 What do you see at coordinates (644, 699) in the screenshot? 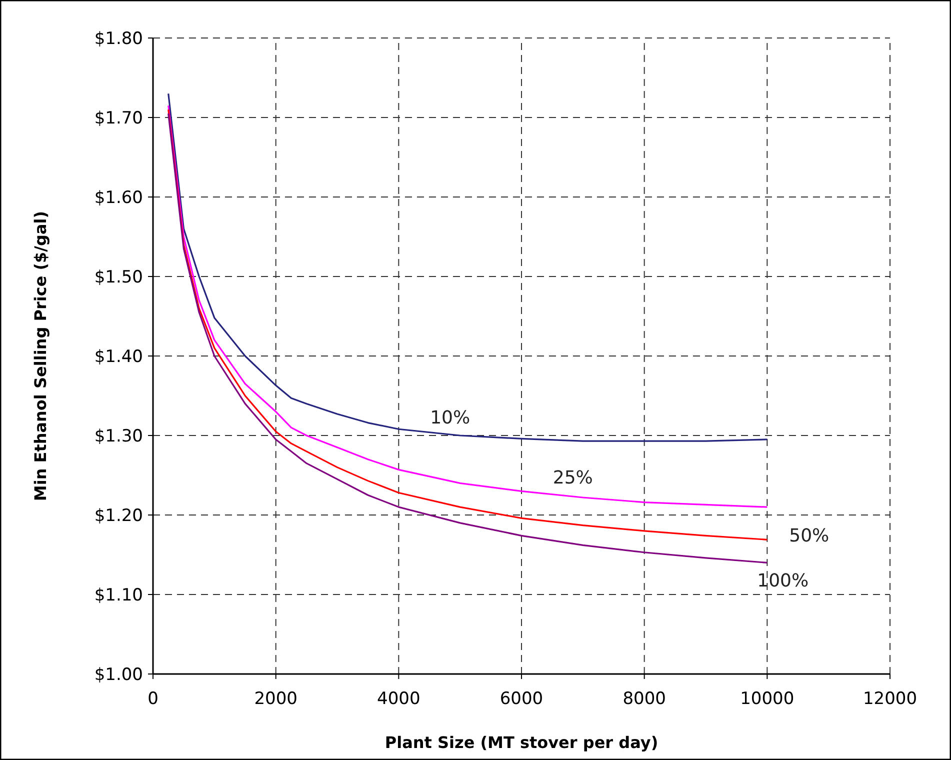
I see `x-tick-label: 8000` at bounding box center [644, 699].